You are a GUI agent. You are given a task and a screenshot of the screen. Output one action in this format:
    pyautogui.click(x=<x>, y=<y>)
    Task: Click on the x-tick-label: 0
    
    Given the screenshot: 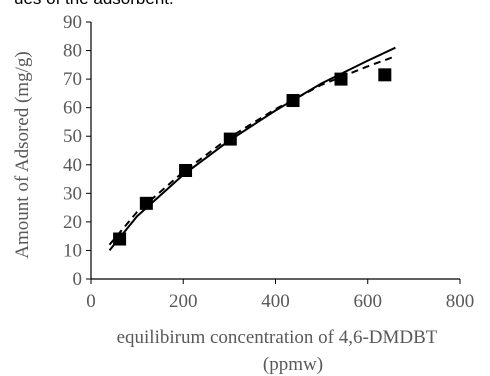 What is the action you would take?
    pyautogui.click(x=91, y=301)
    